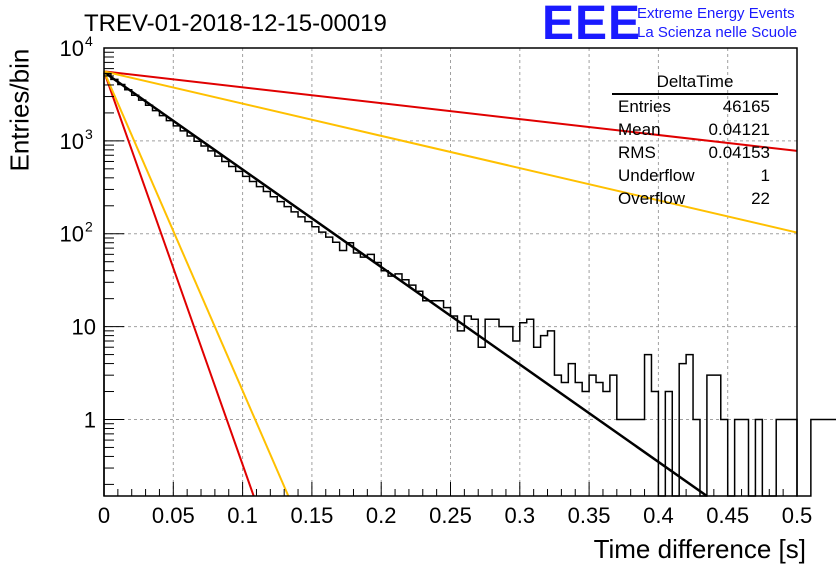 The height and width of the screenshot is (572, 836). I want to click on y-tick-exponent: 3, so click(89, 134).